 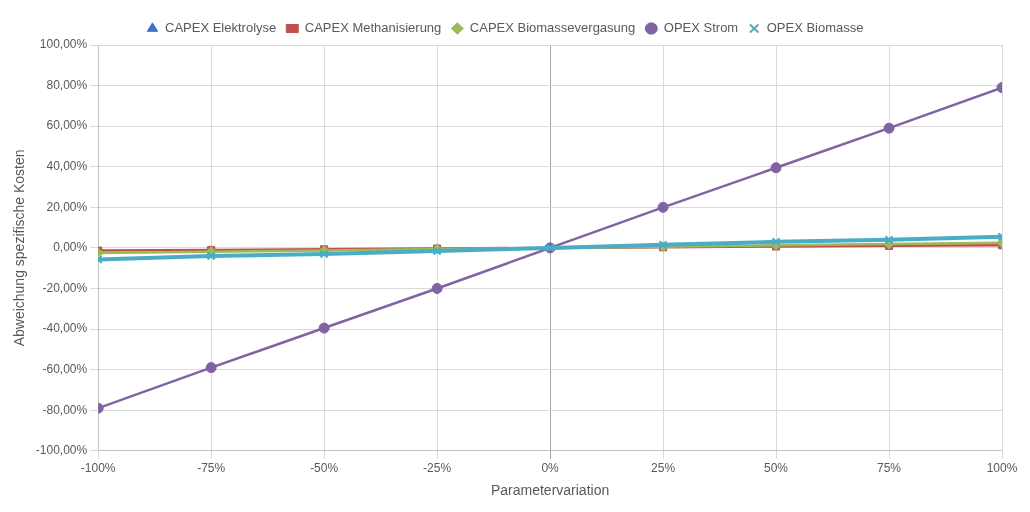 What do you see at coordinates (815, 28) in the screenshot?
I see `legend-label: OPEX Biomasse` at bounding box center [815, 28].